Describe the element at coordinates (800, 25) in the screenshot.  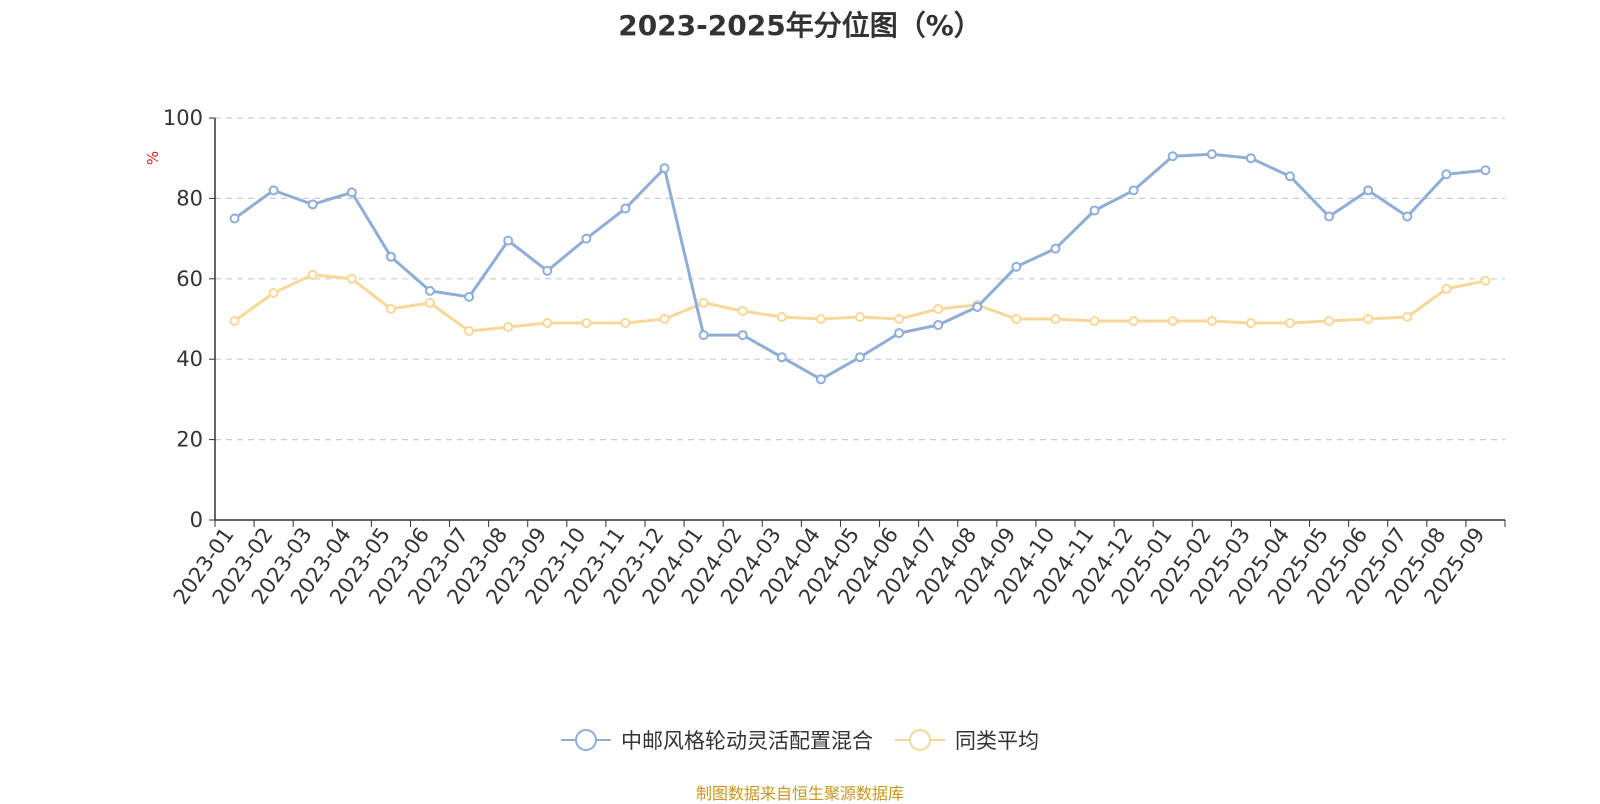
I see `chart-title: 2023-2025年分位图（%）` at that location.